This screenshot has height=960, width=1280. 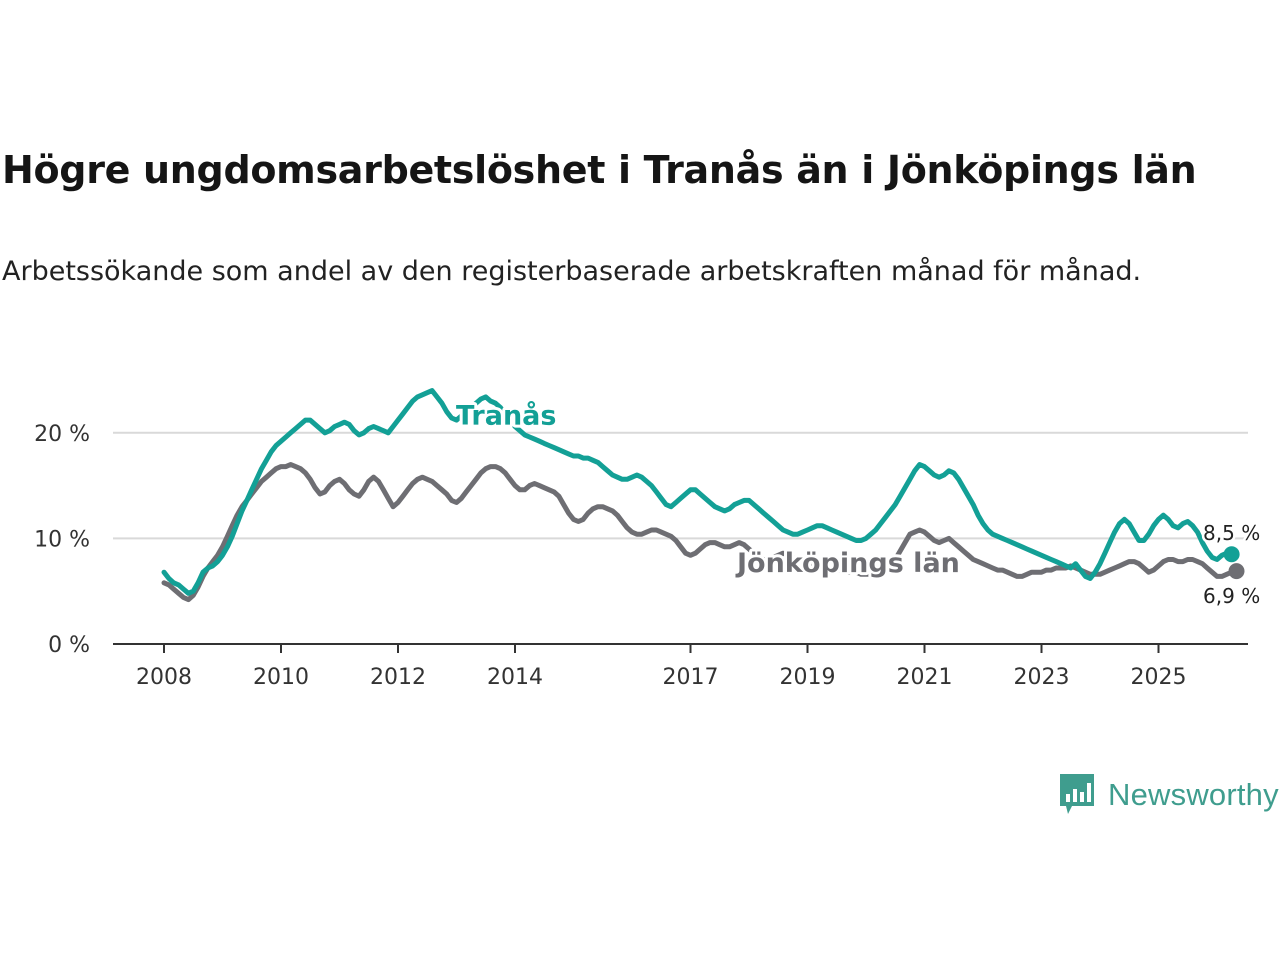 I want to click on brand-name: Newsworthy, so click(x=1193, y=794).